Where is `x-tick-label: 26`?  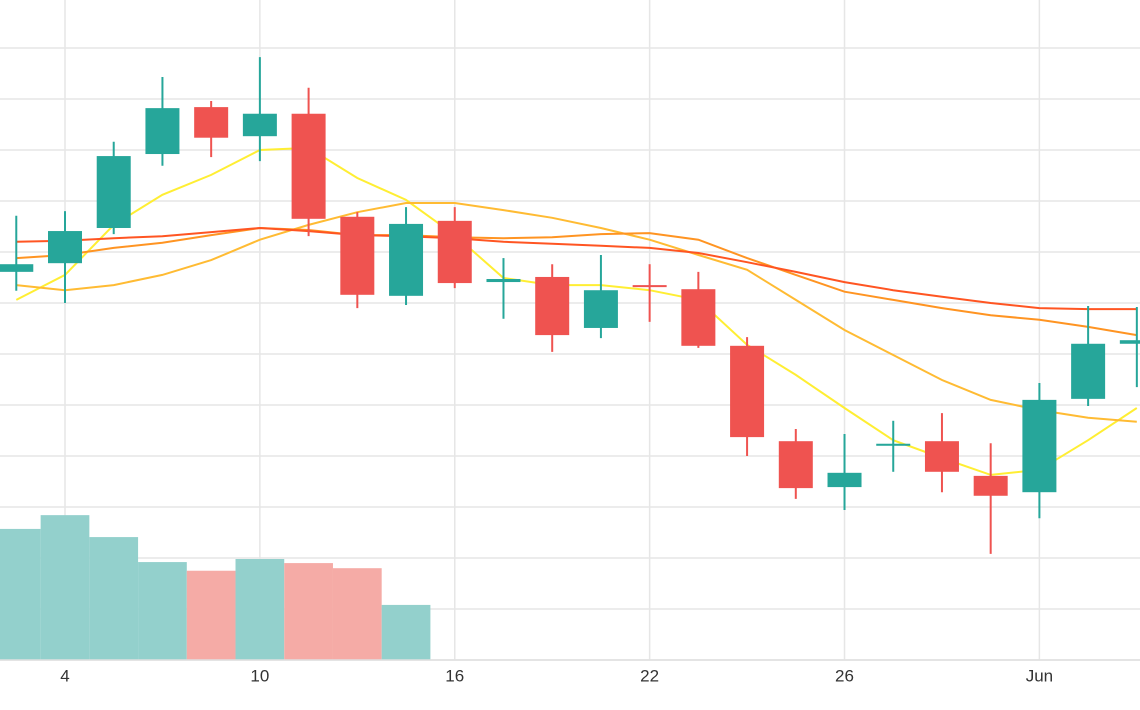 x-tick-label: 26 is located at coordinates (844, 675).